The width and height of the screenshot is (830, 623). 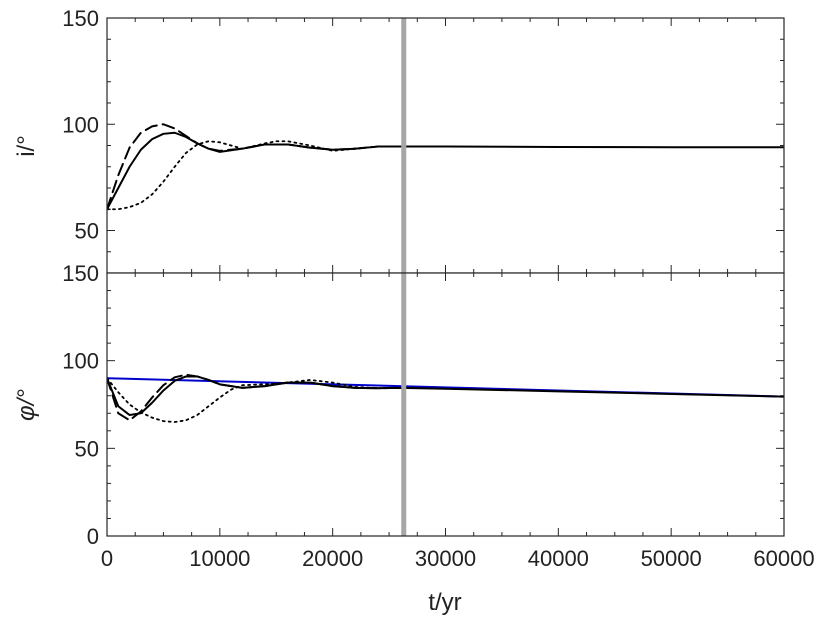 What do you see at coordinates (671, 558) in the screenshot?
I see `x-tick-label: 50000` at bounding box center [671, 558].